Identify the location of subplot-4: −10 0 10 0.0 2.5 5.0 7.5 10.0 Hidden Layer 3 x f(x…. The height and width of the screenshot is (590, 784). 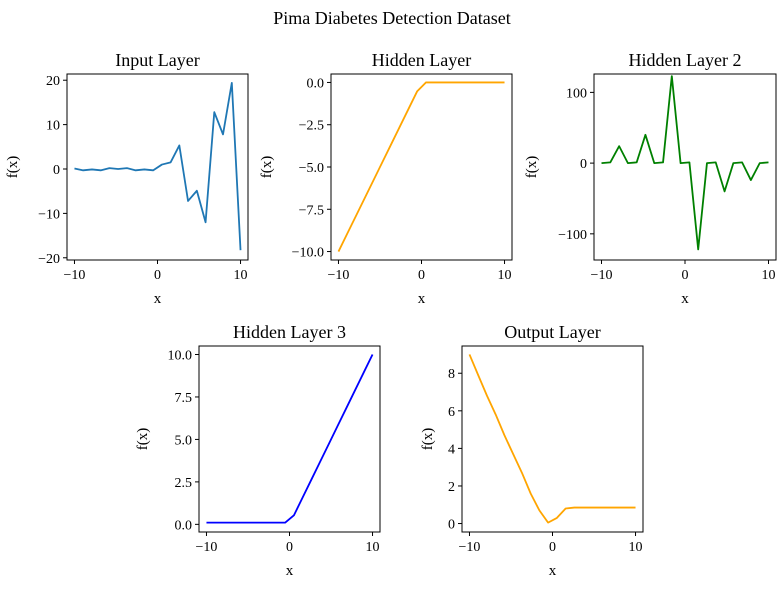
(258, 450).